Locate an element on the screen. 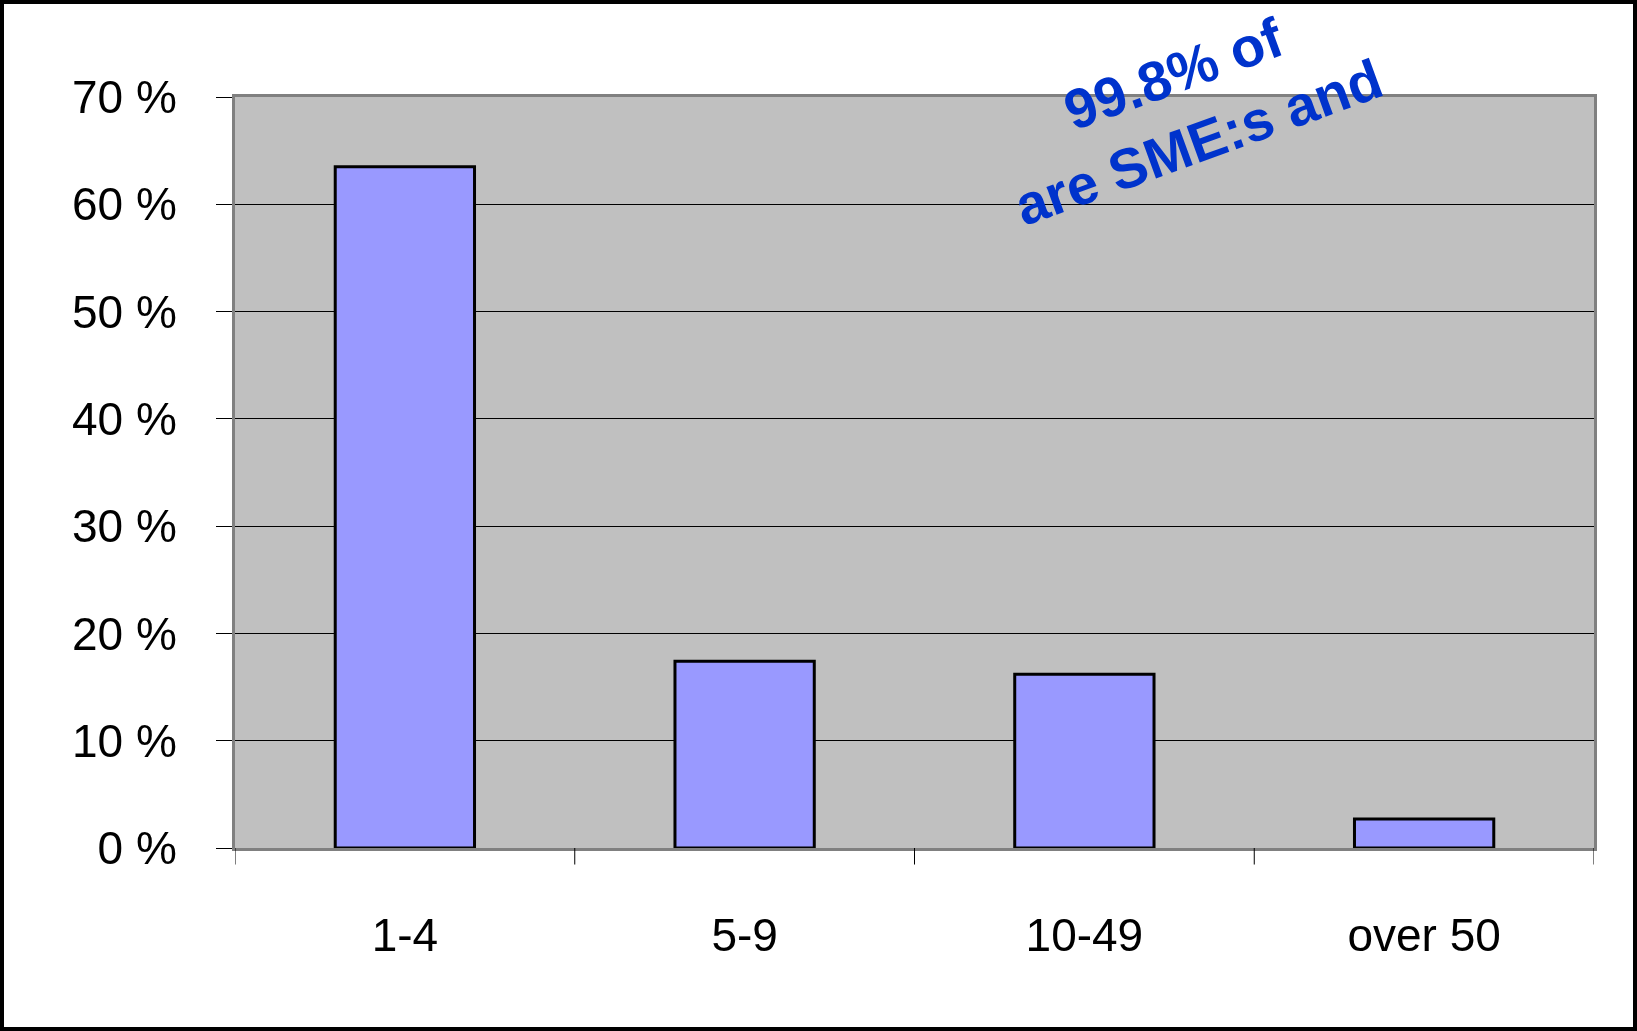 The width and height of the screenshot is (1637, 1031). y-tick-label: 60 % is located at coordinates (124, 204).